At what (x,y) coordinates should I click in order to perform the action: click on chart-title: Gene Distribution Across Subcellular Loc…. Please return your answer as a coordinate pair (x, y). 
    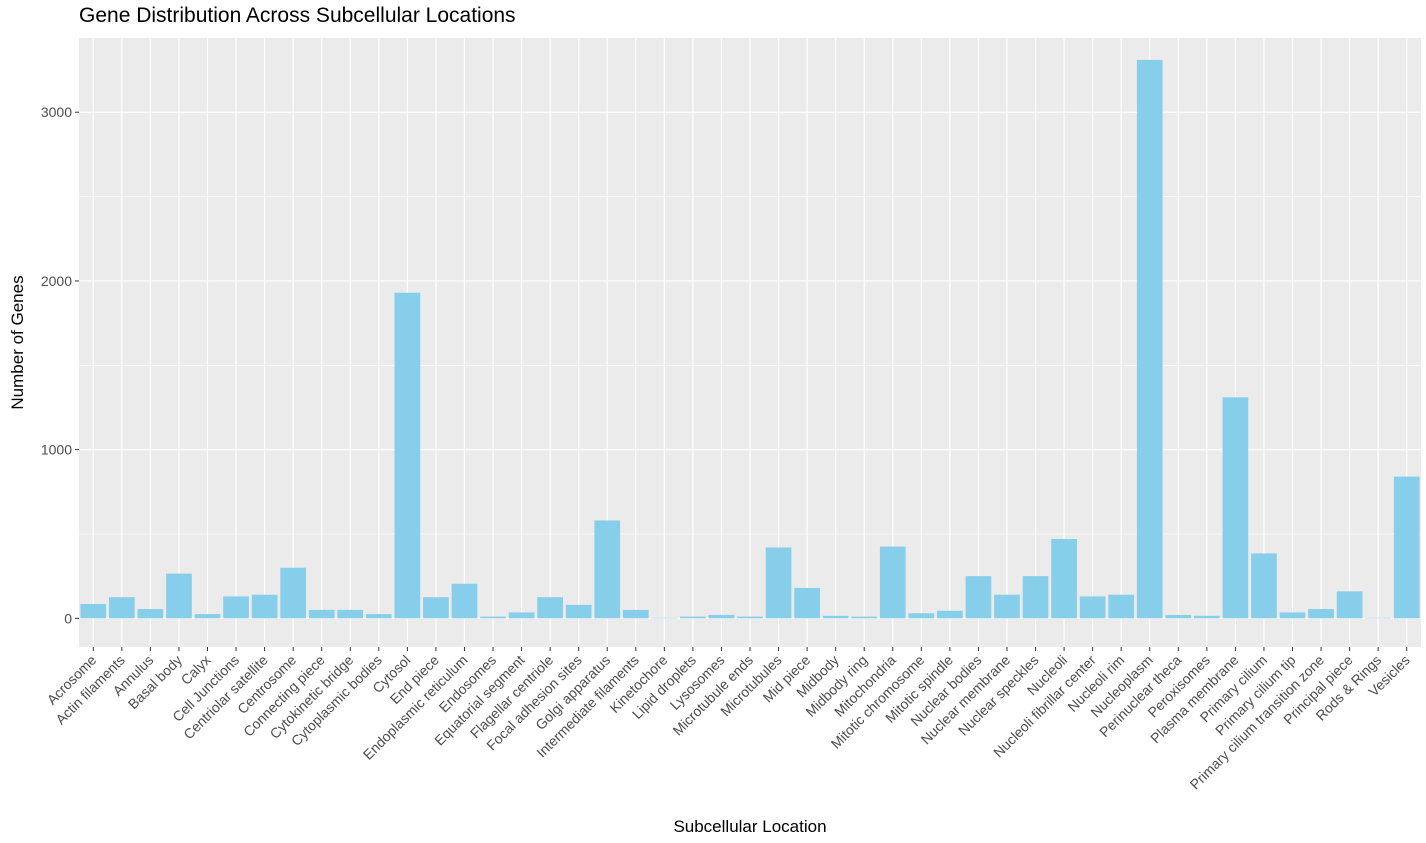
    Looking at the image, I should click on (297, 15).